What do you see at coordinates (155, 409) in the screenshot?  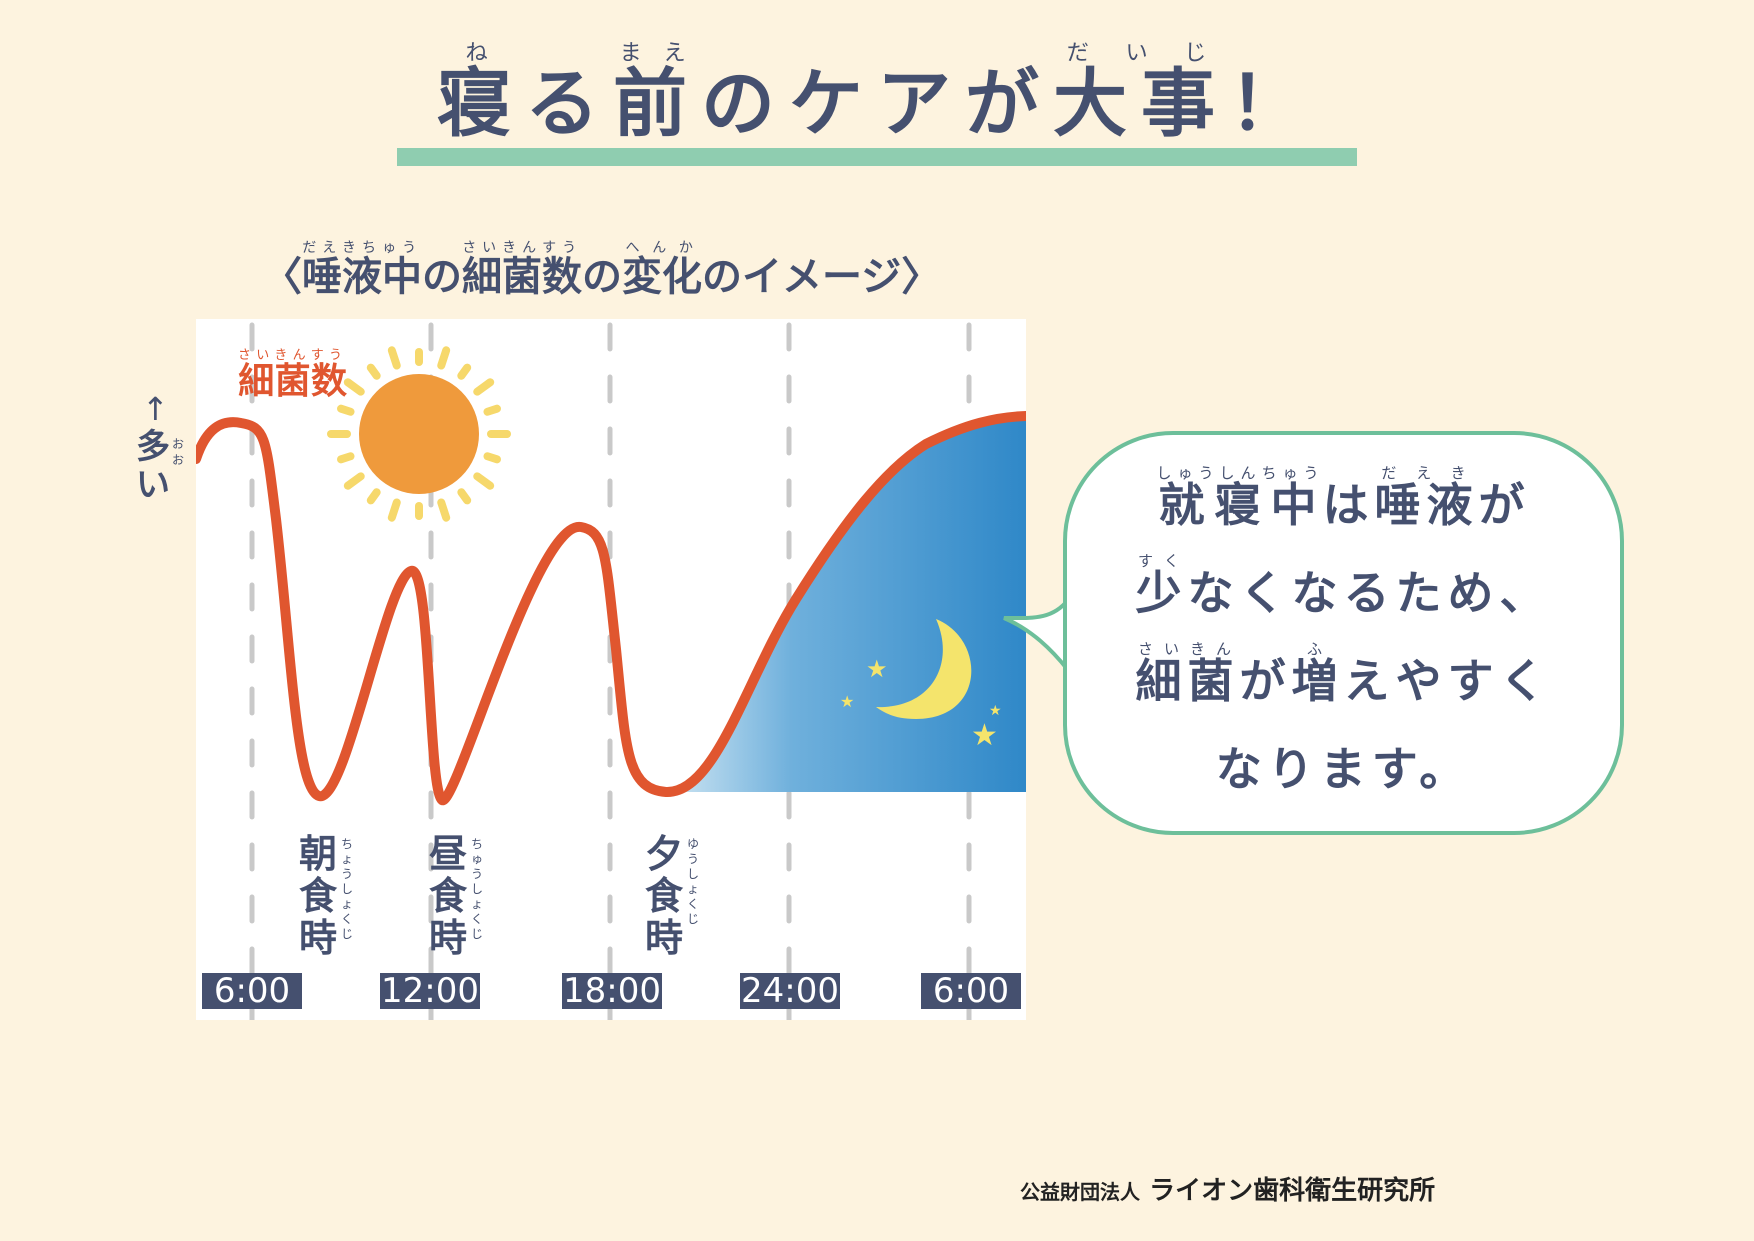 I see `up-arrow-icon: ↑` at bounding box center [155, 409].